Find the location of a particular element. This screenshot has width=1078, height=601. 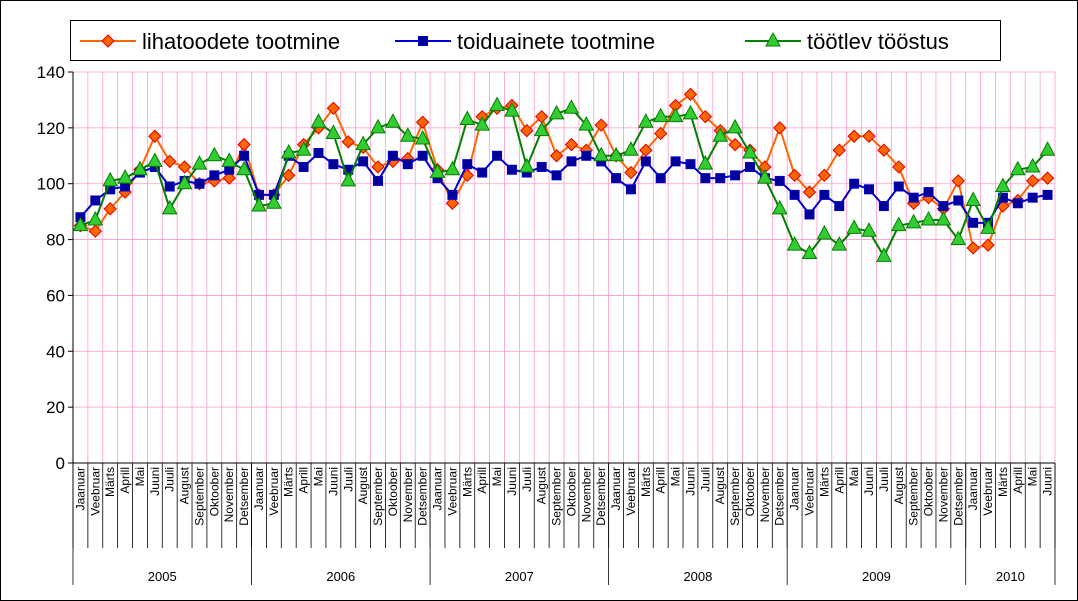

group-label: 2010 is located at coordinates (1010, 576).